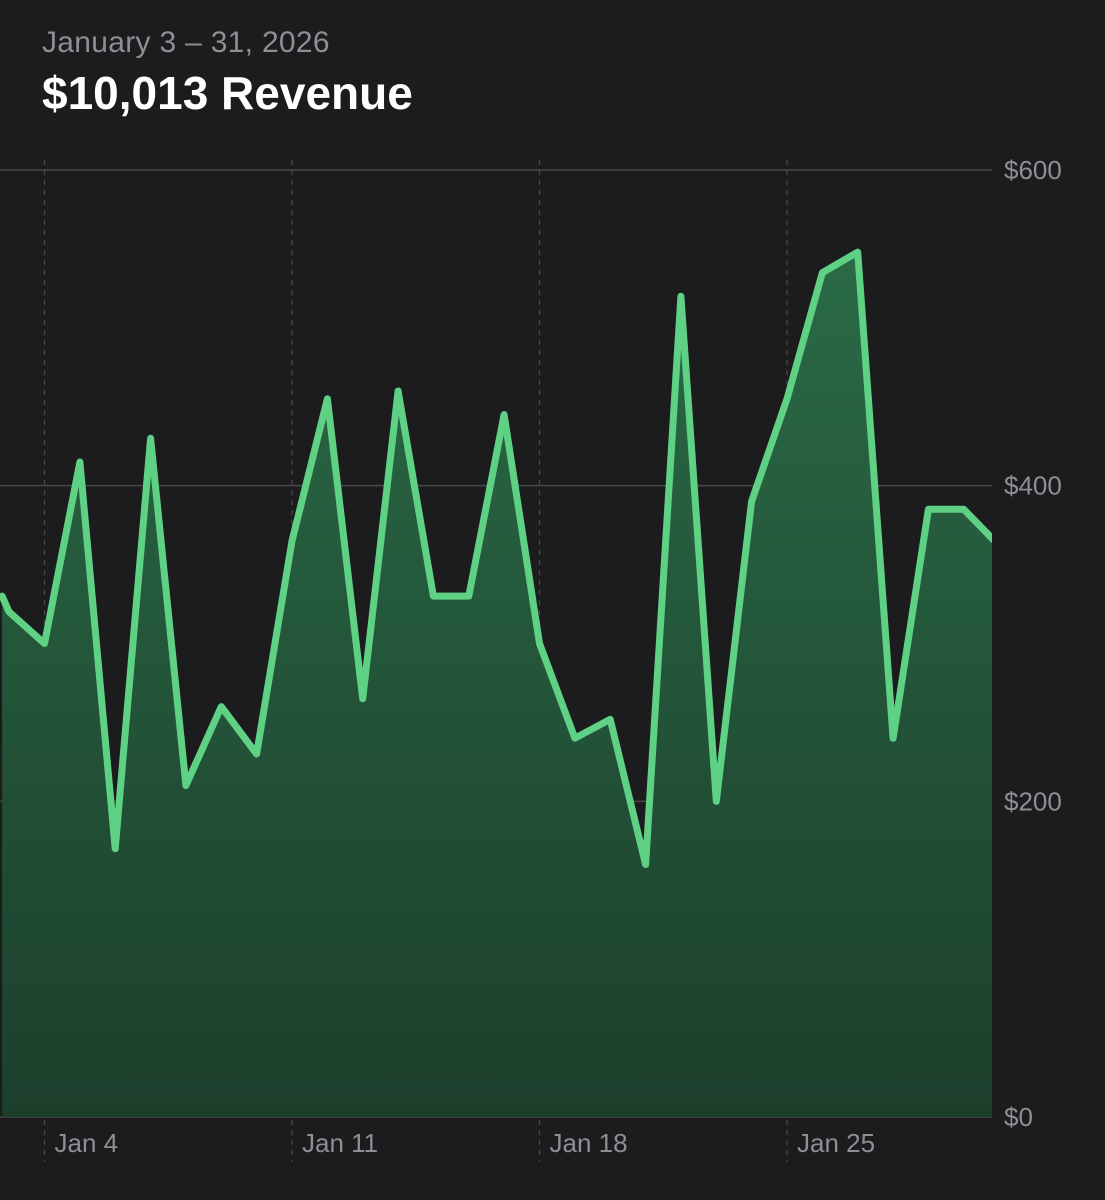 The height and width of the screenshot is (1200, 1105). Describe the element at coordinates (186, 42) in the screenshot. I see `date-range: January 3 – 31, 2026` at that location.